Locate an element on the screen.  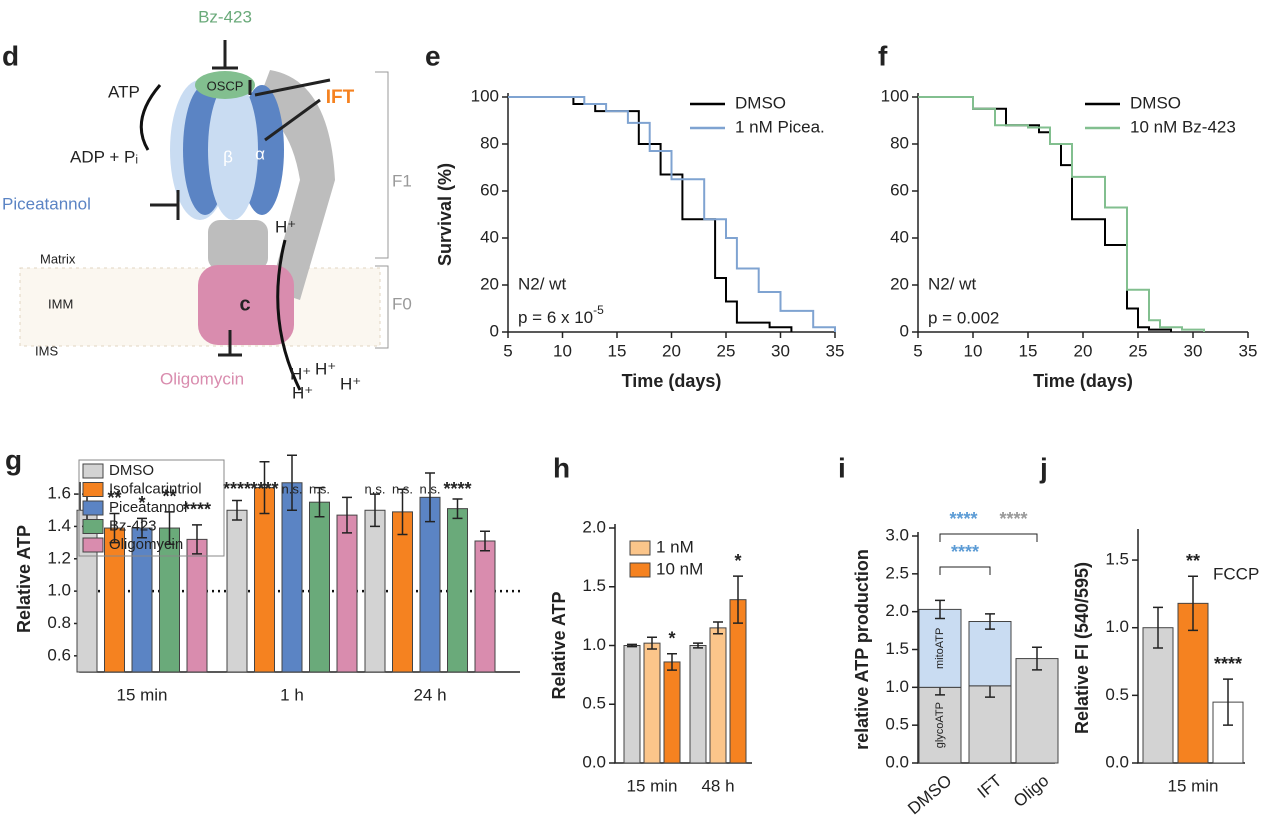
brackets is located at coordinates (382, 210).